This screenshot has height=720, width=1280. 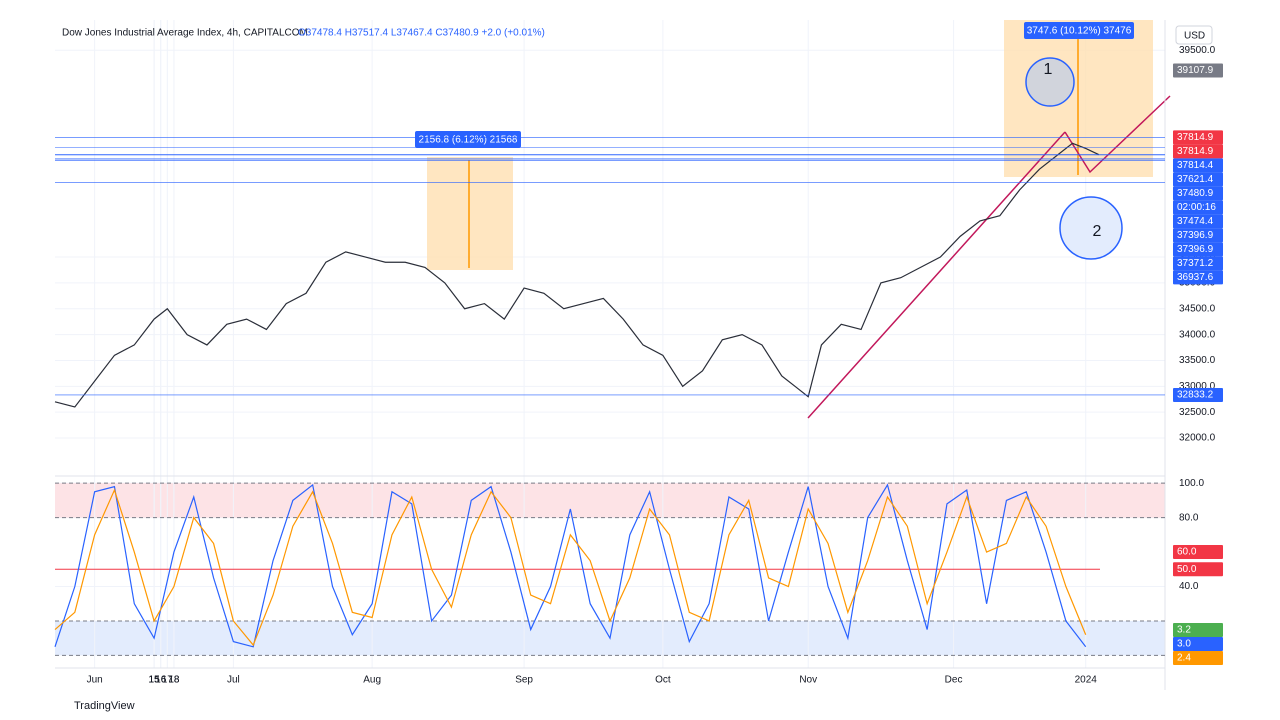 I want to click on price-tag-label: 02:00:16, so click(x=1196, y=207).